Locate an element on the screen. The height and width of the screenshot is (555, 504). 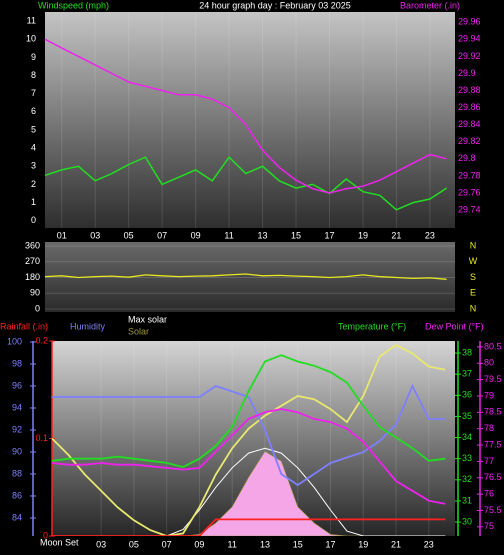
y-tick-label: 6 is located at coordinates (33, 111).